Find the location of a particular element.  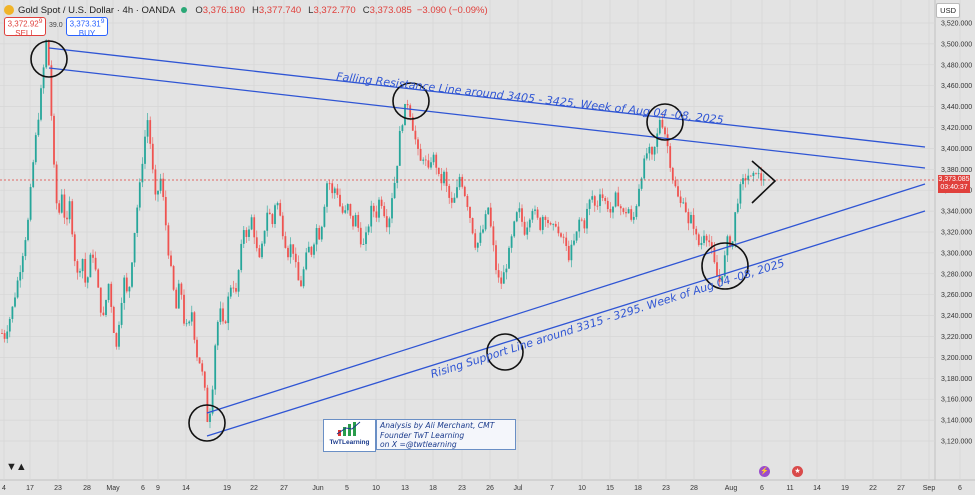

y-tick-label: 3,180.000 is located at coordinates (956, 379).